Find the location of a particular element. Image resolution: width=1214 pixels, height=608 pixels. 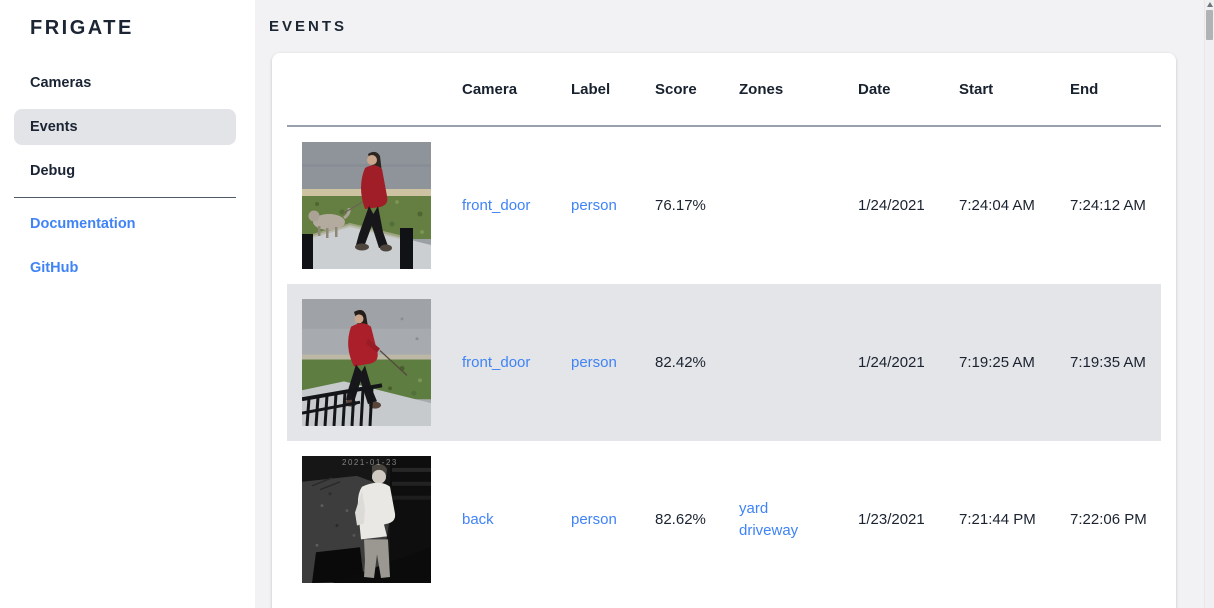

column-header-label: Label is located at coordinates (591, 89).